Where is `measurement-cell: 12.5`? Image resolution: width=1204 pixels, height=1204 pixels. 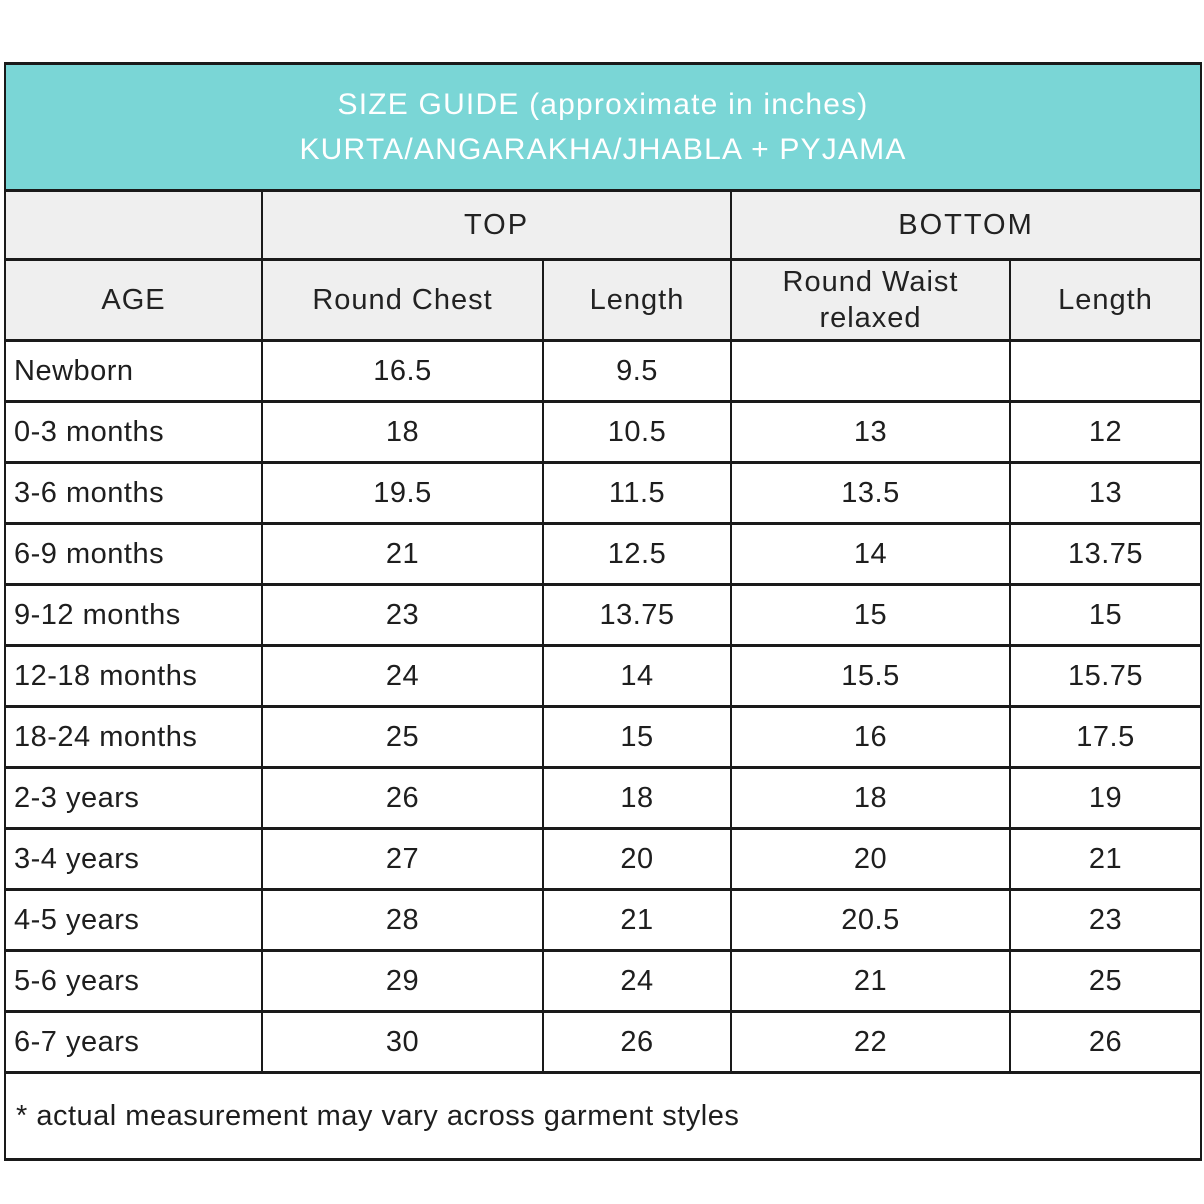
measurement-cell: 12.5 is located at coordinates (637, 554).